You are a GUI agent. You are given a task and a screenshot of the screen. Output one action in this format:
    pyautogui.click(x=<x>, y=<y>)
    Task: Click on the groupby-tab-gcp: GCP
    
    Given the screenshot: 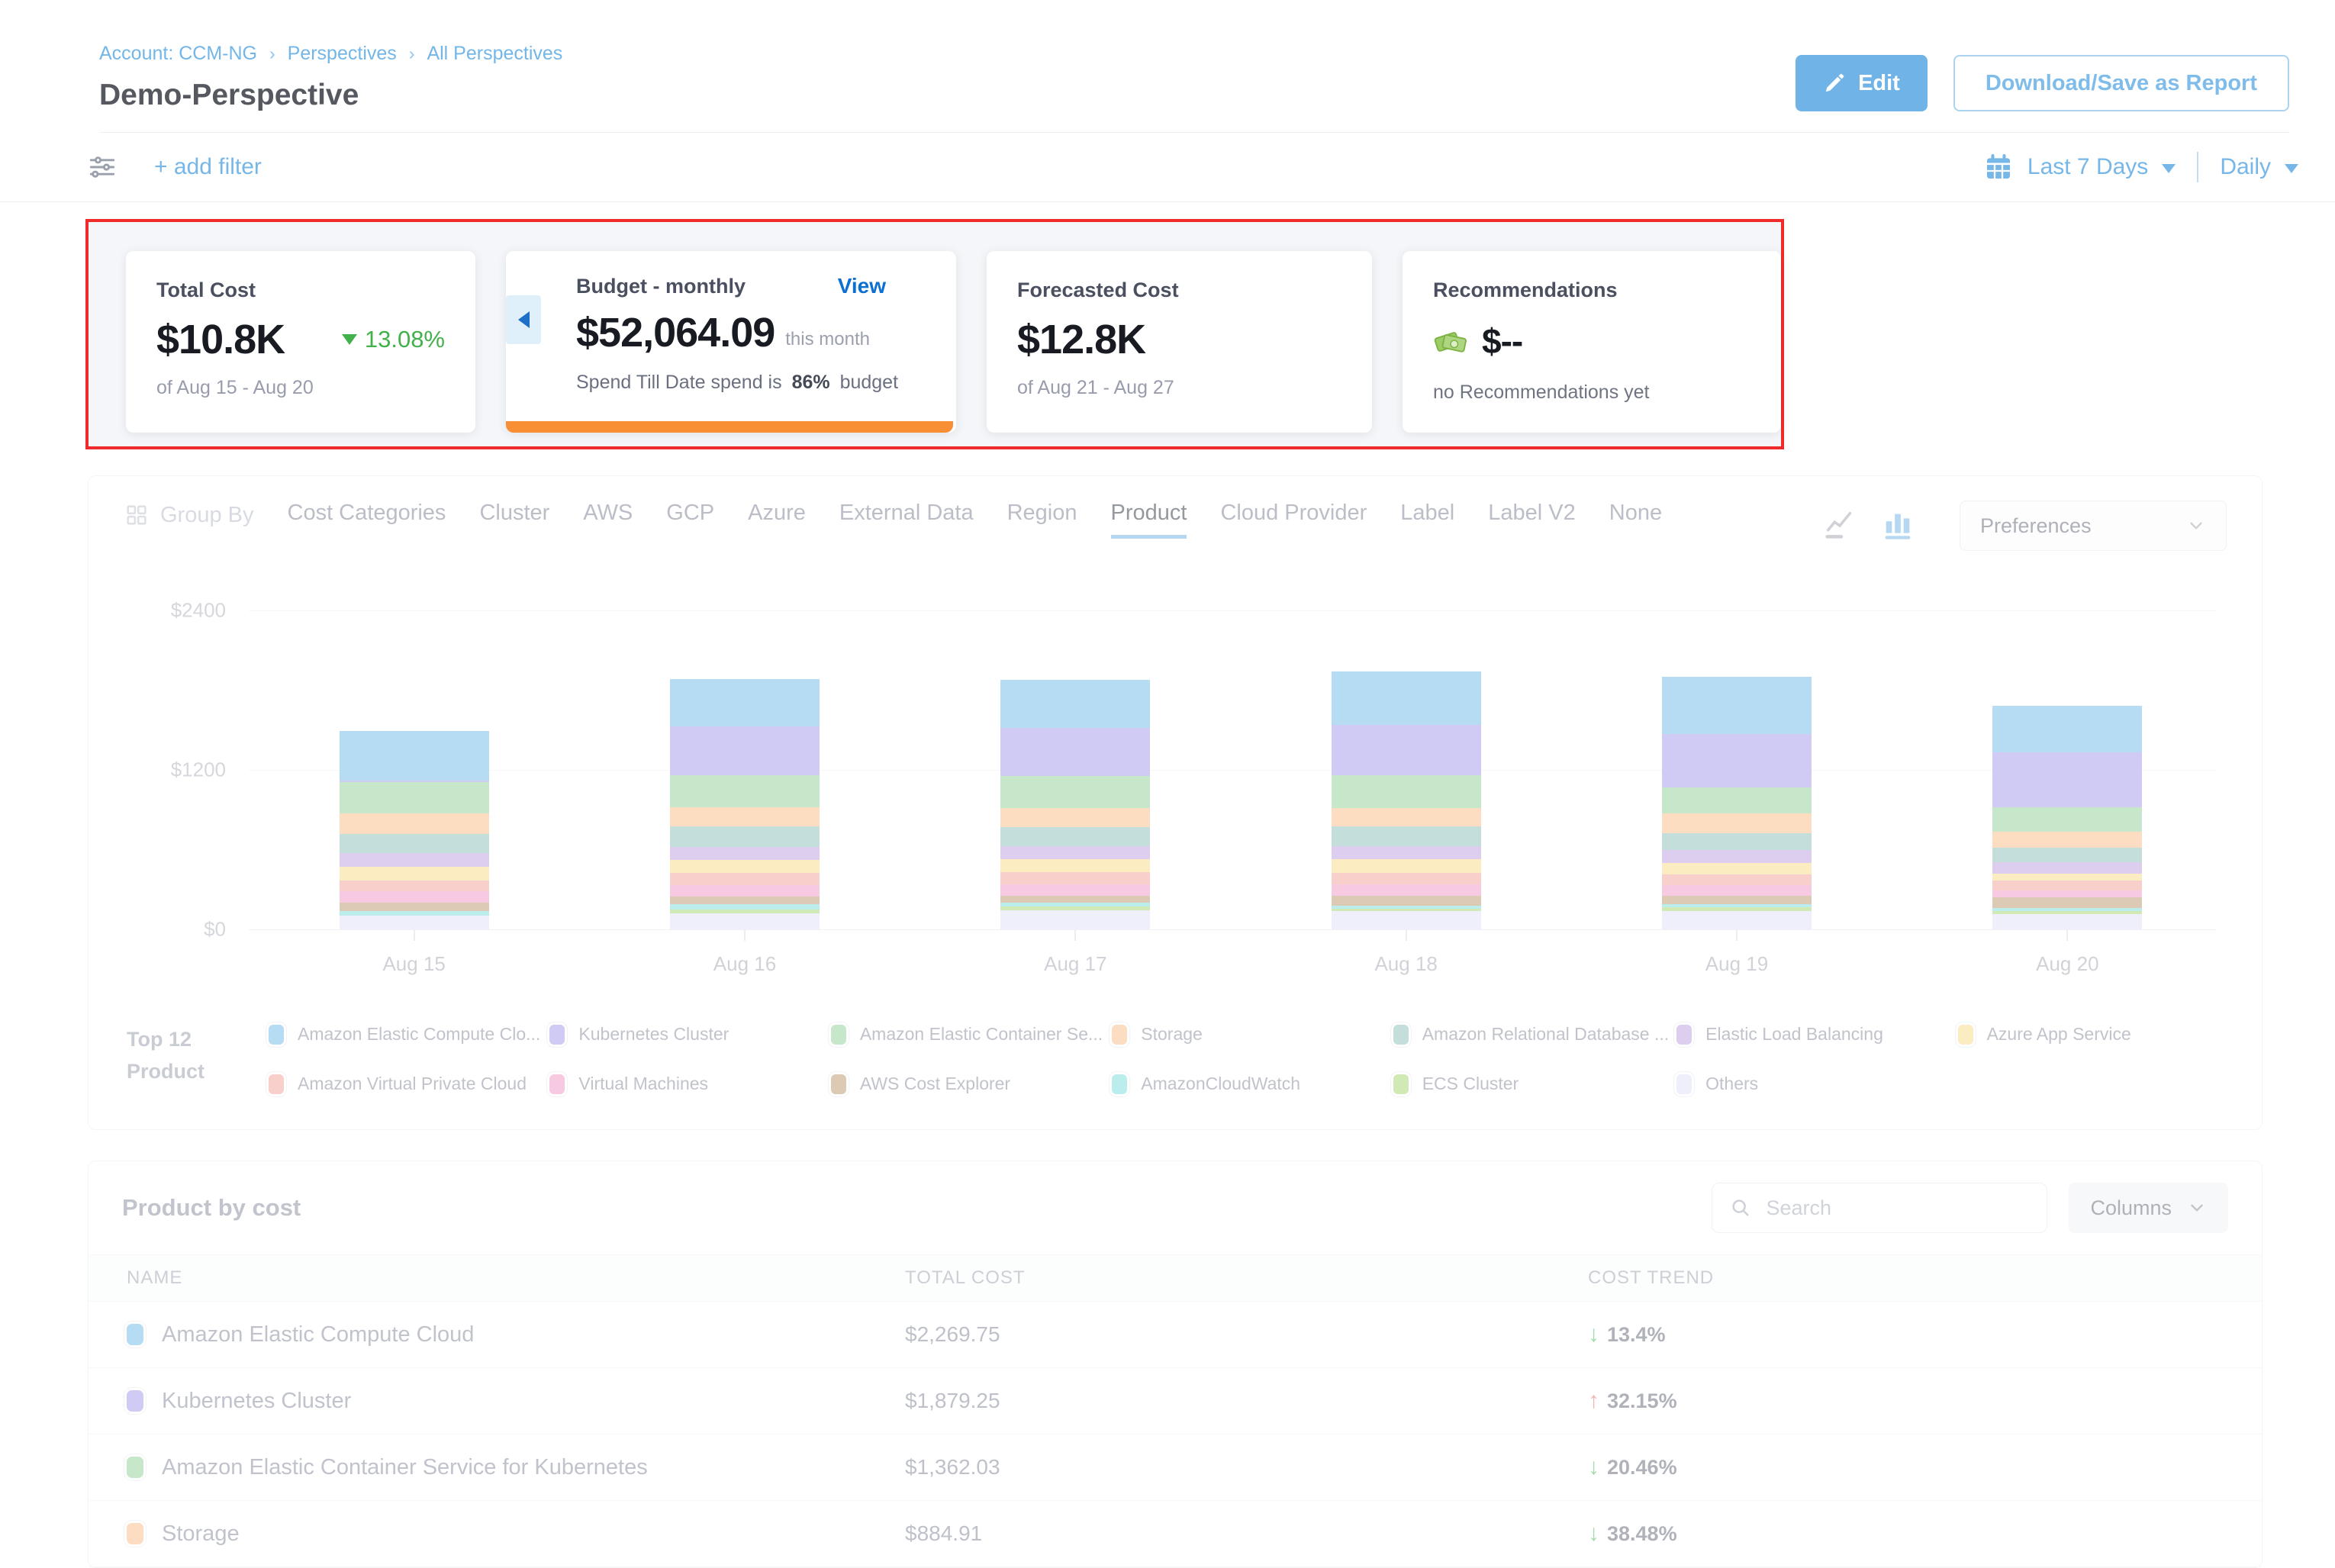 What is the action you would take?
    pyautogui.click(x=690, y=513)
    